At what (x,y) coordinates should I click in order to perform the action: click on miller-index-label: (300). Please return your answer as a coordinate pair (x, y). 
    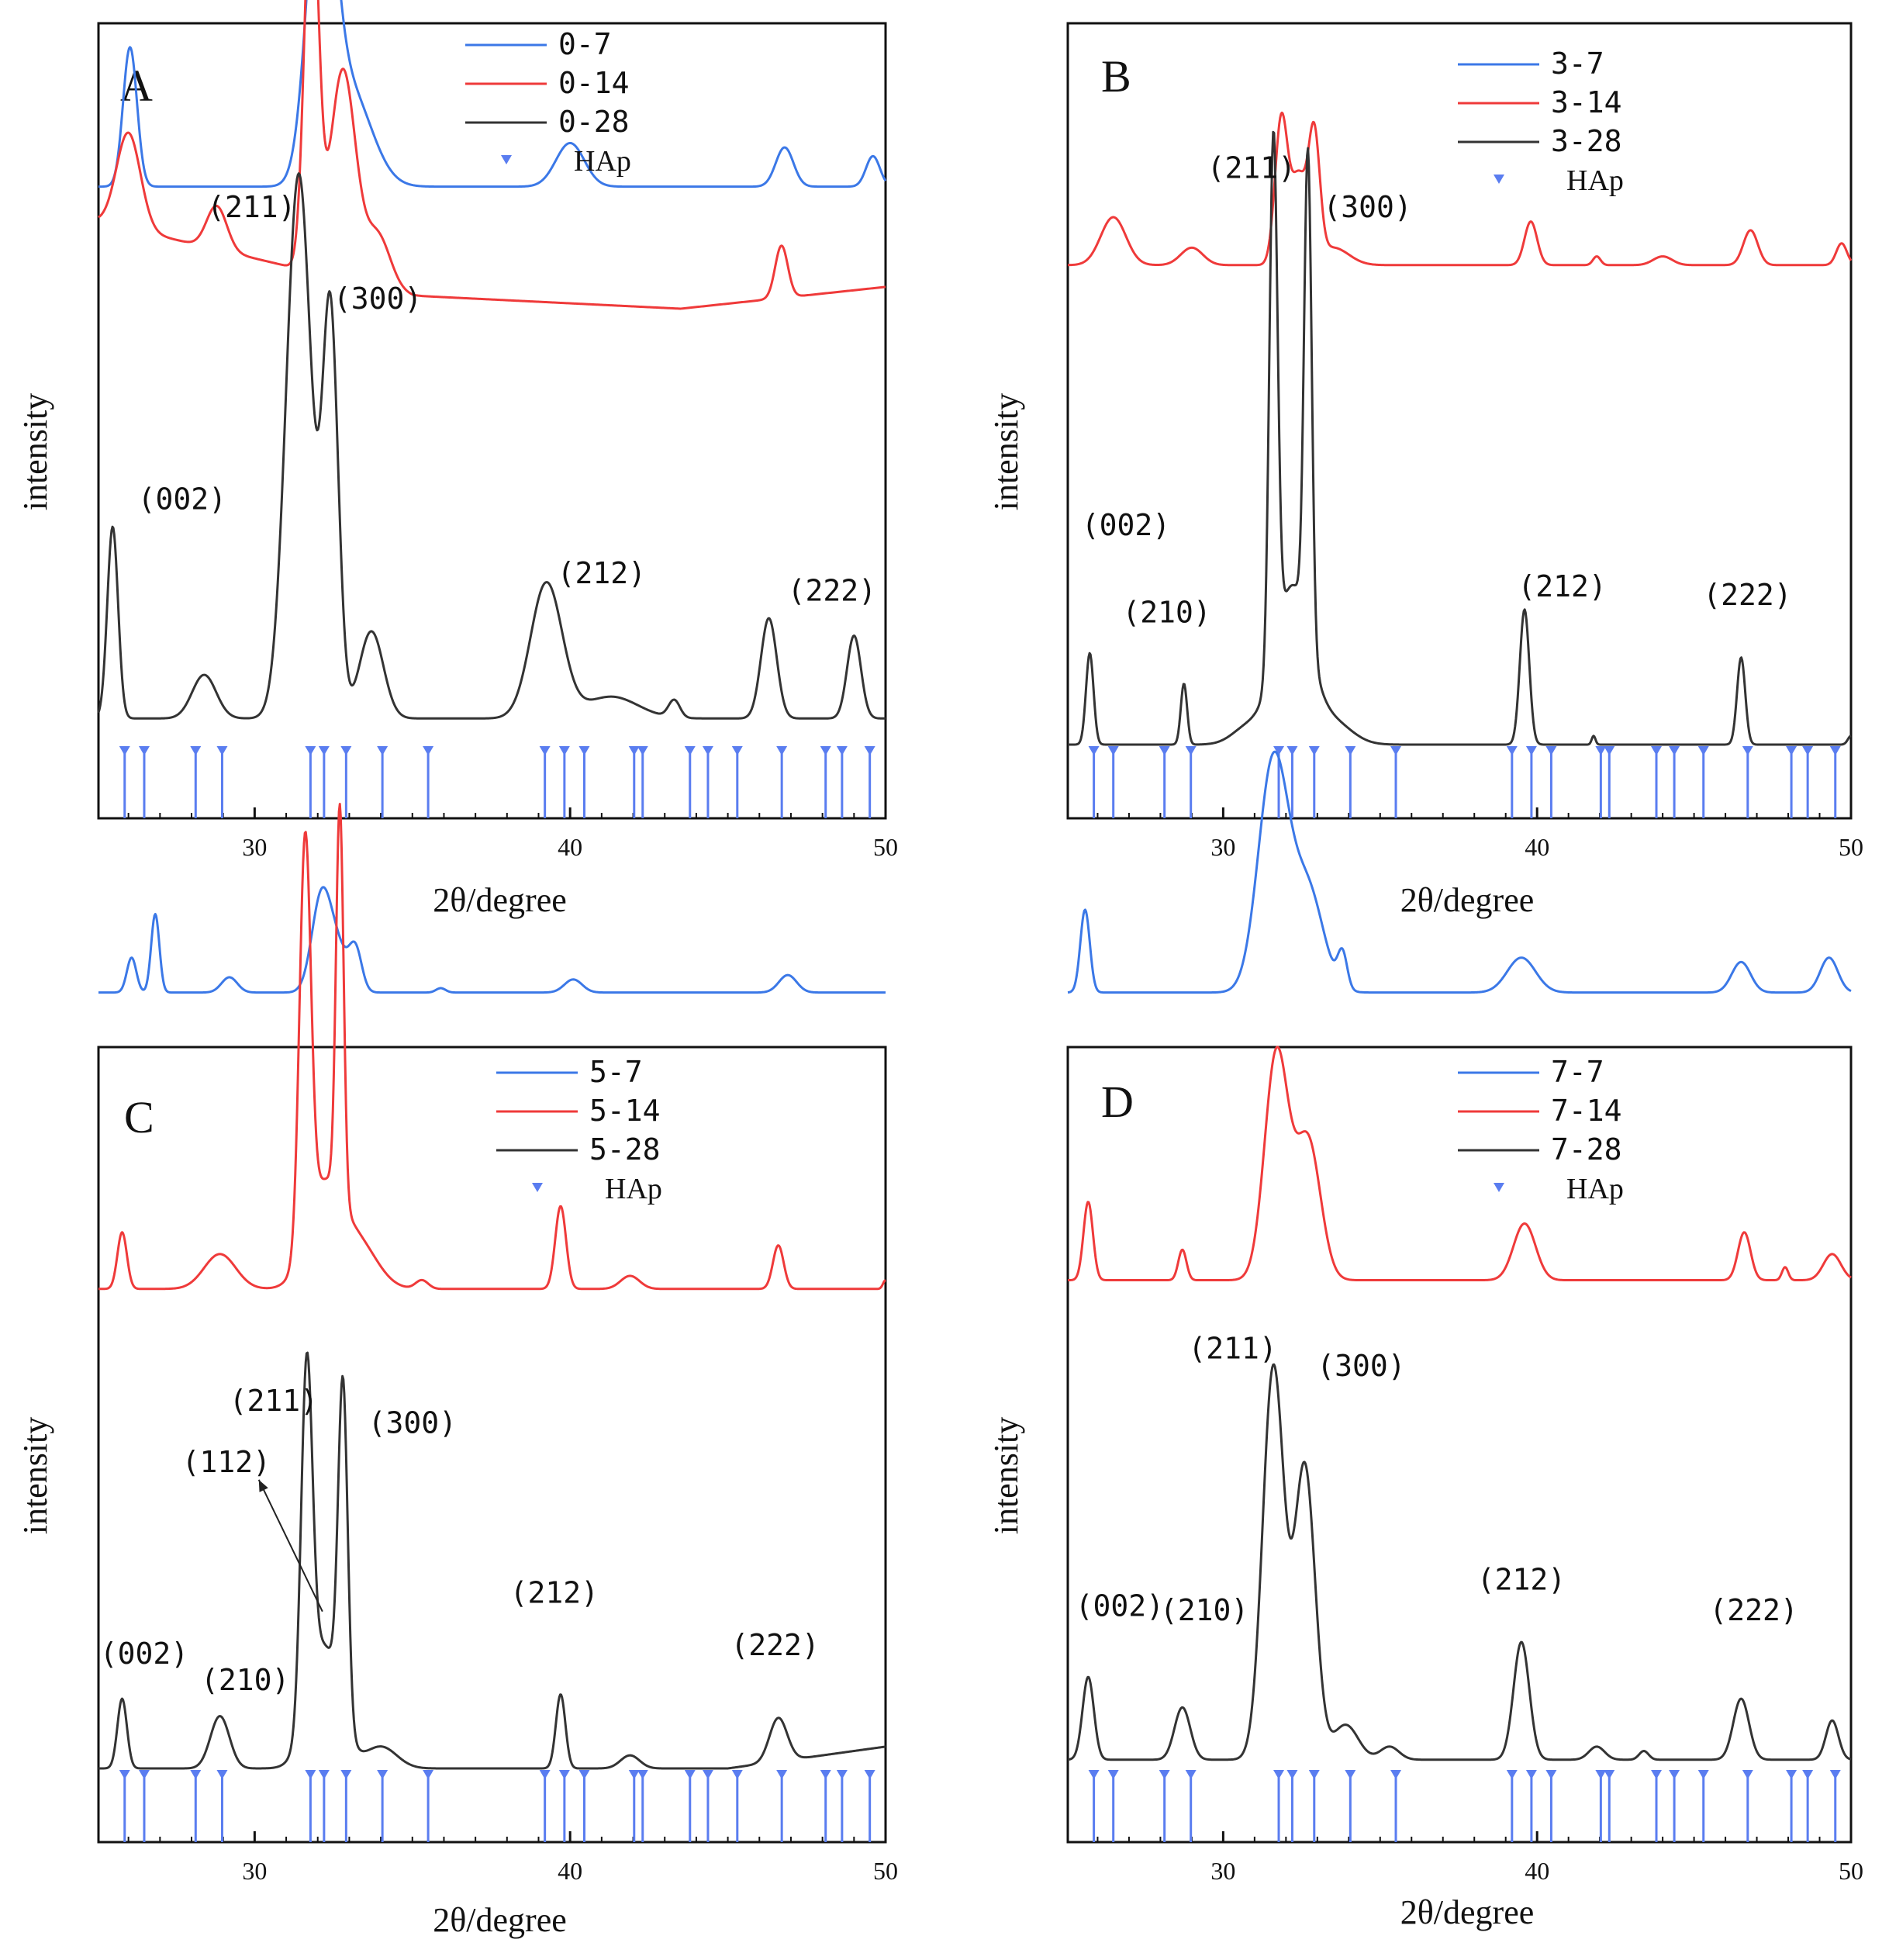
    Looking at the image, I should click on (377, 299).